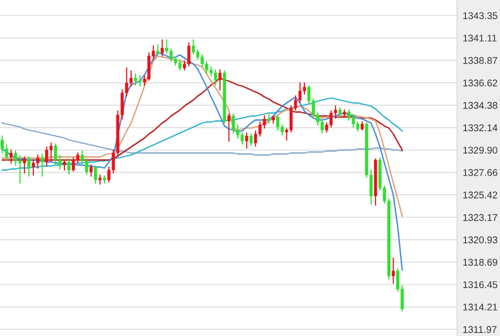  I want to click on y-tick-label: 1334.38, so click(480, 105).